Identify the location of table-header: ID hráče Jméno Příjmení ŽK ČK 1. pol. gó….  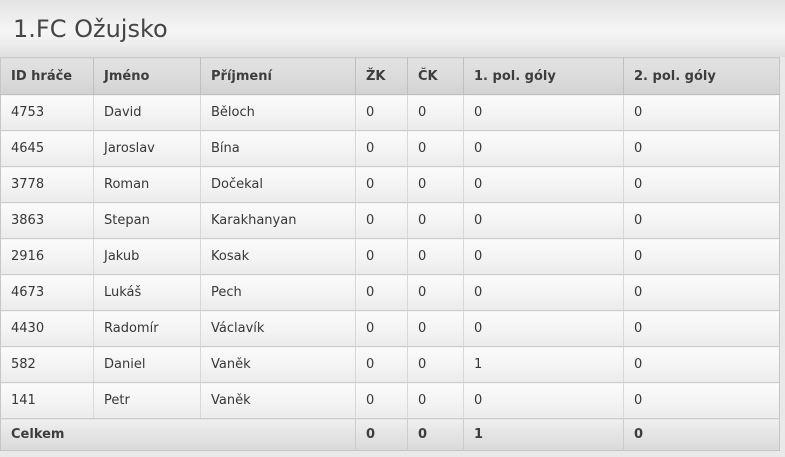
(390, 76).